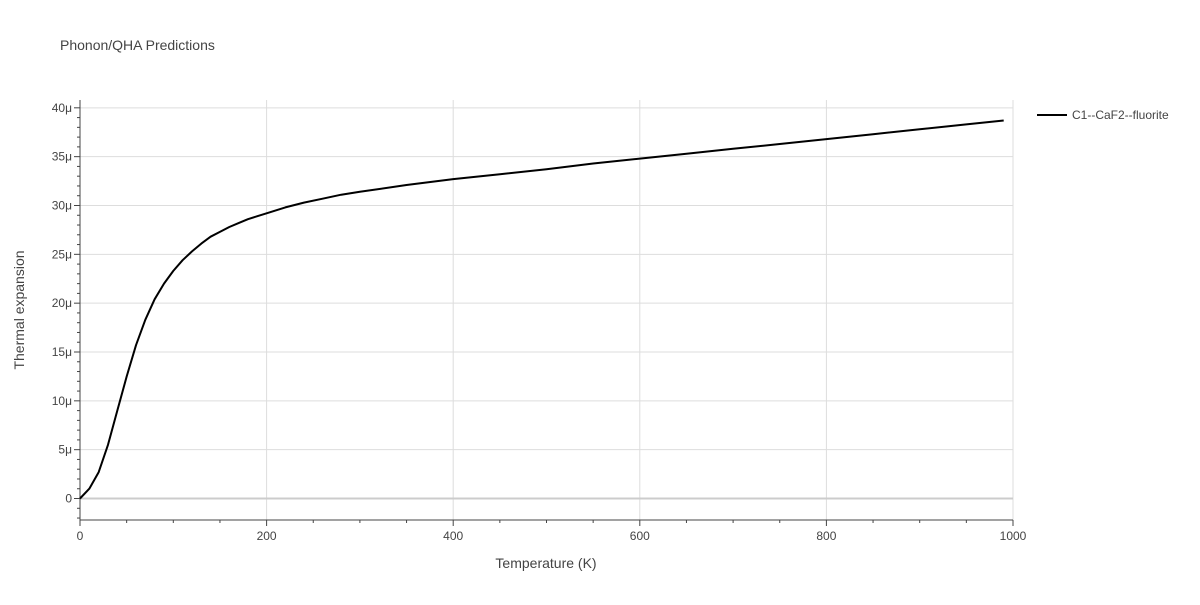 The width and height of the screenshot is (1200, 605). I want to click on y-axis-label: Thermal expansion, so click(19, 309).